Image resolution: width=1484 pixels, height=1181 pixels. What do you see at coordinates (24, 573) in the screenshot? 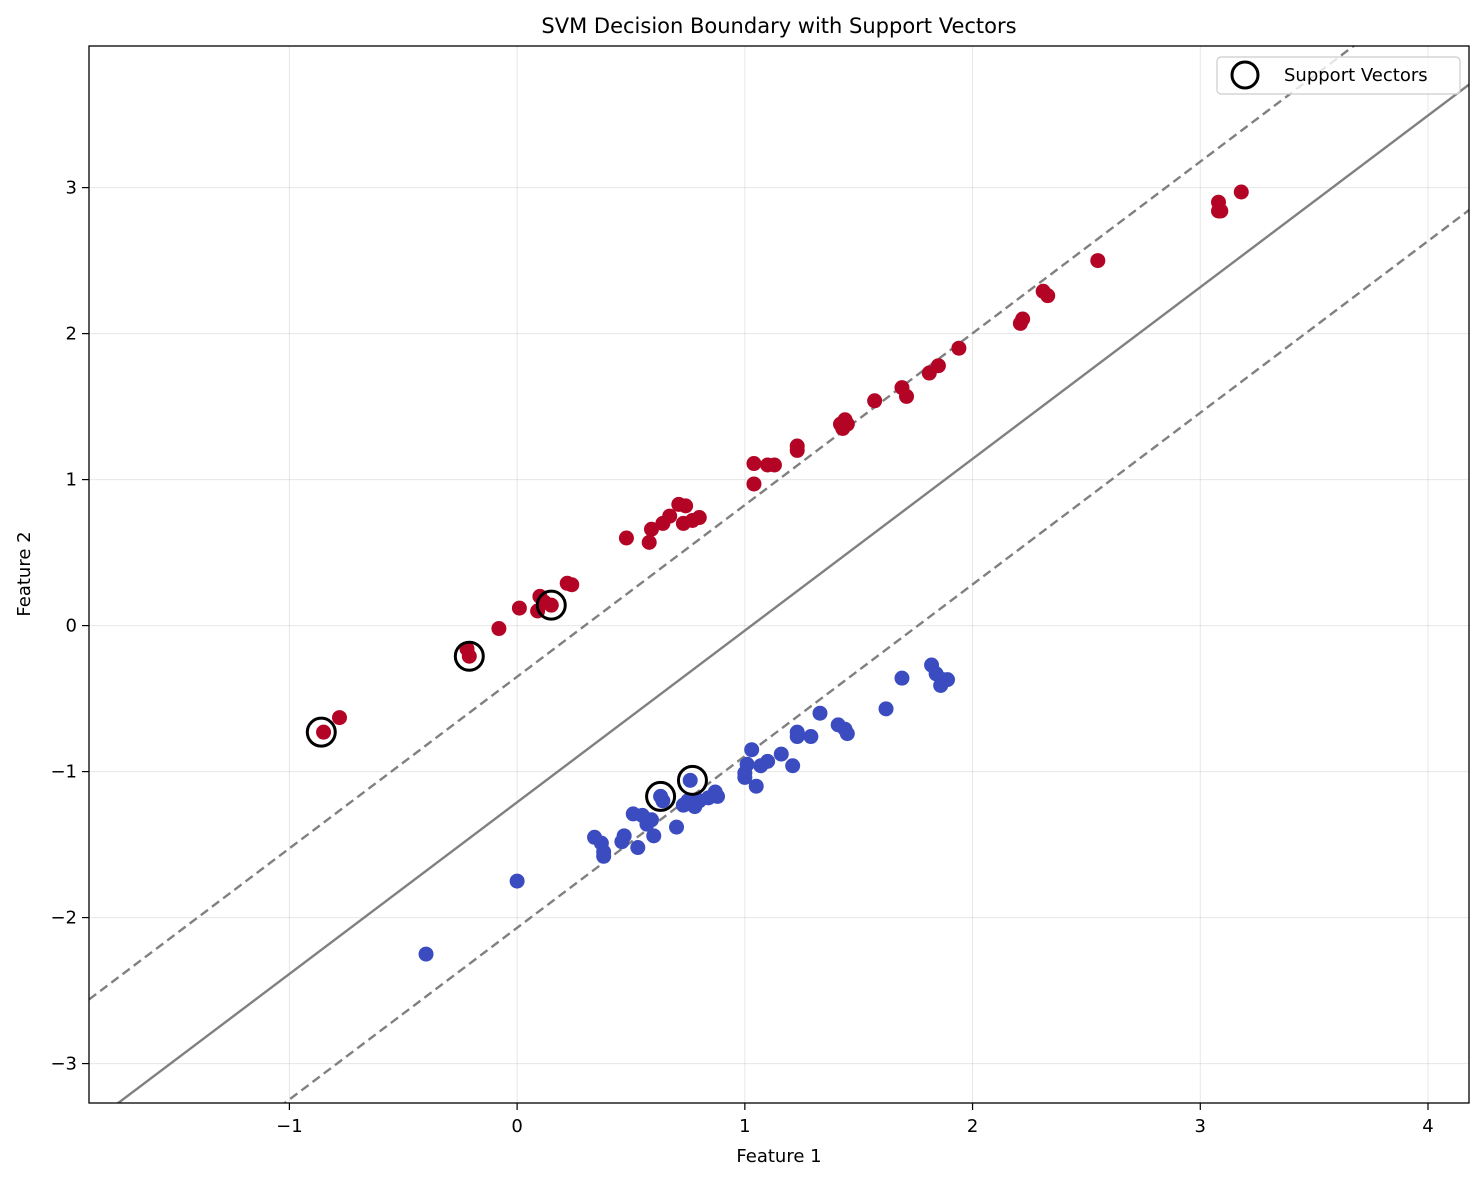
I see `y-axis-label: Feature 2` at bounding box center [24, 573].